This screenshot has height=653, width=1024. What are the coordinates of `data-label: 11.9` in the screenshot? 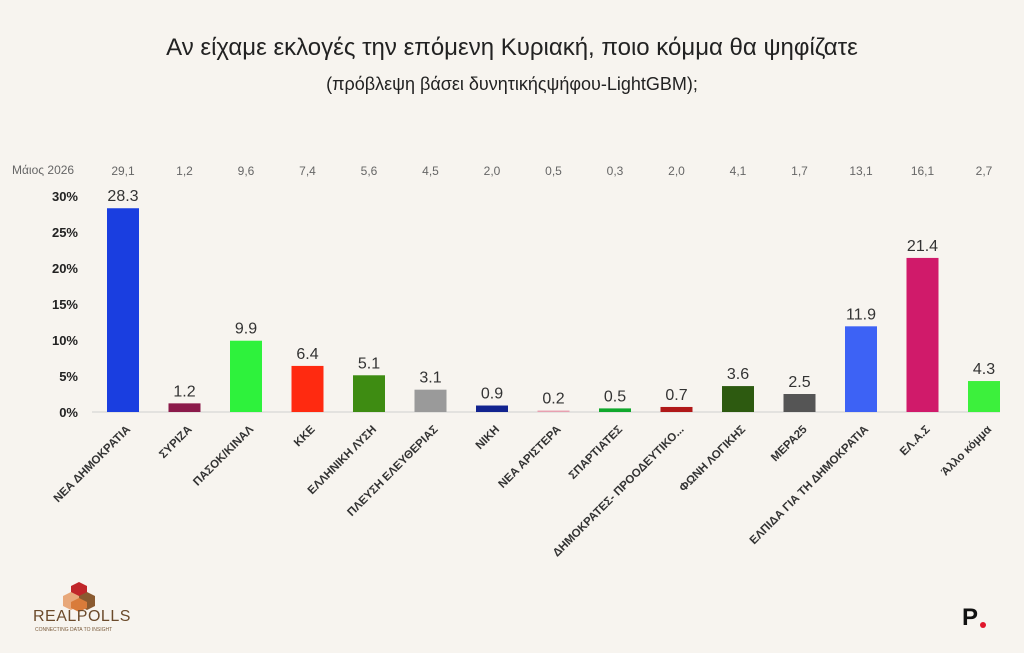 It's located at (861, 314).